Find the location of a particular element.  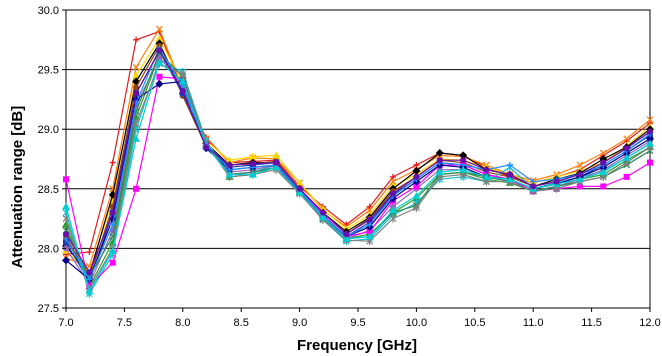

x-tick-label: 11.5 is located at coordinates (591, 323).